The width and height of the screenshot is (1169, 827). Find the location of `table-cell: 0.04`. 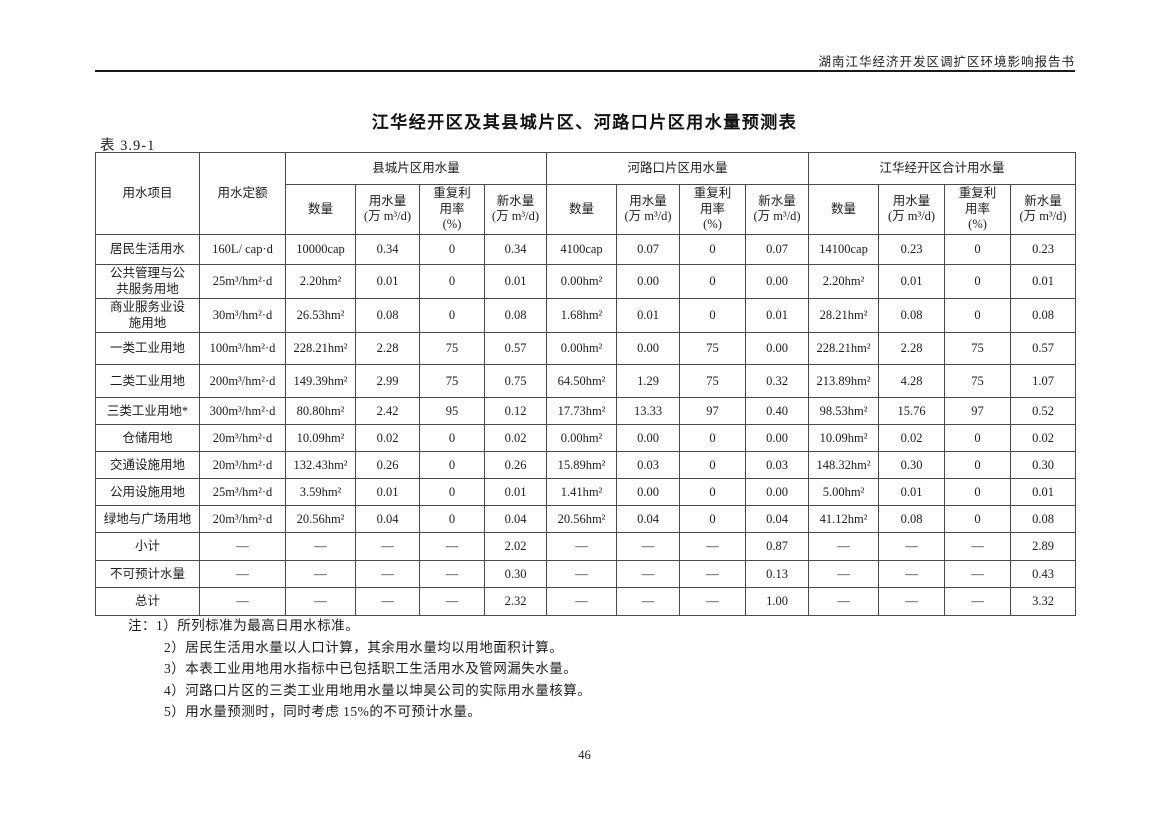

table-cell: 0.04 is located at coordinates (515, 519).